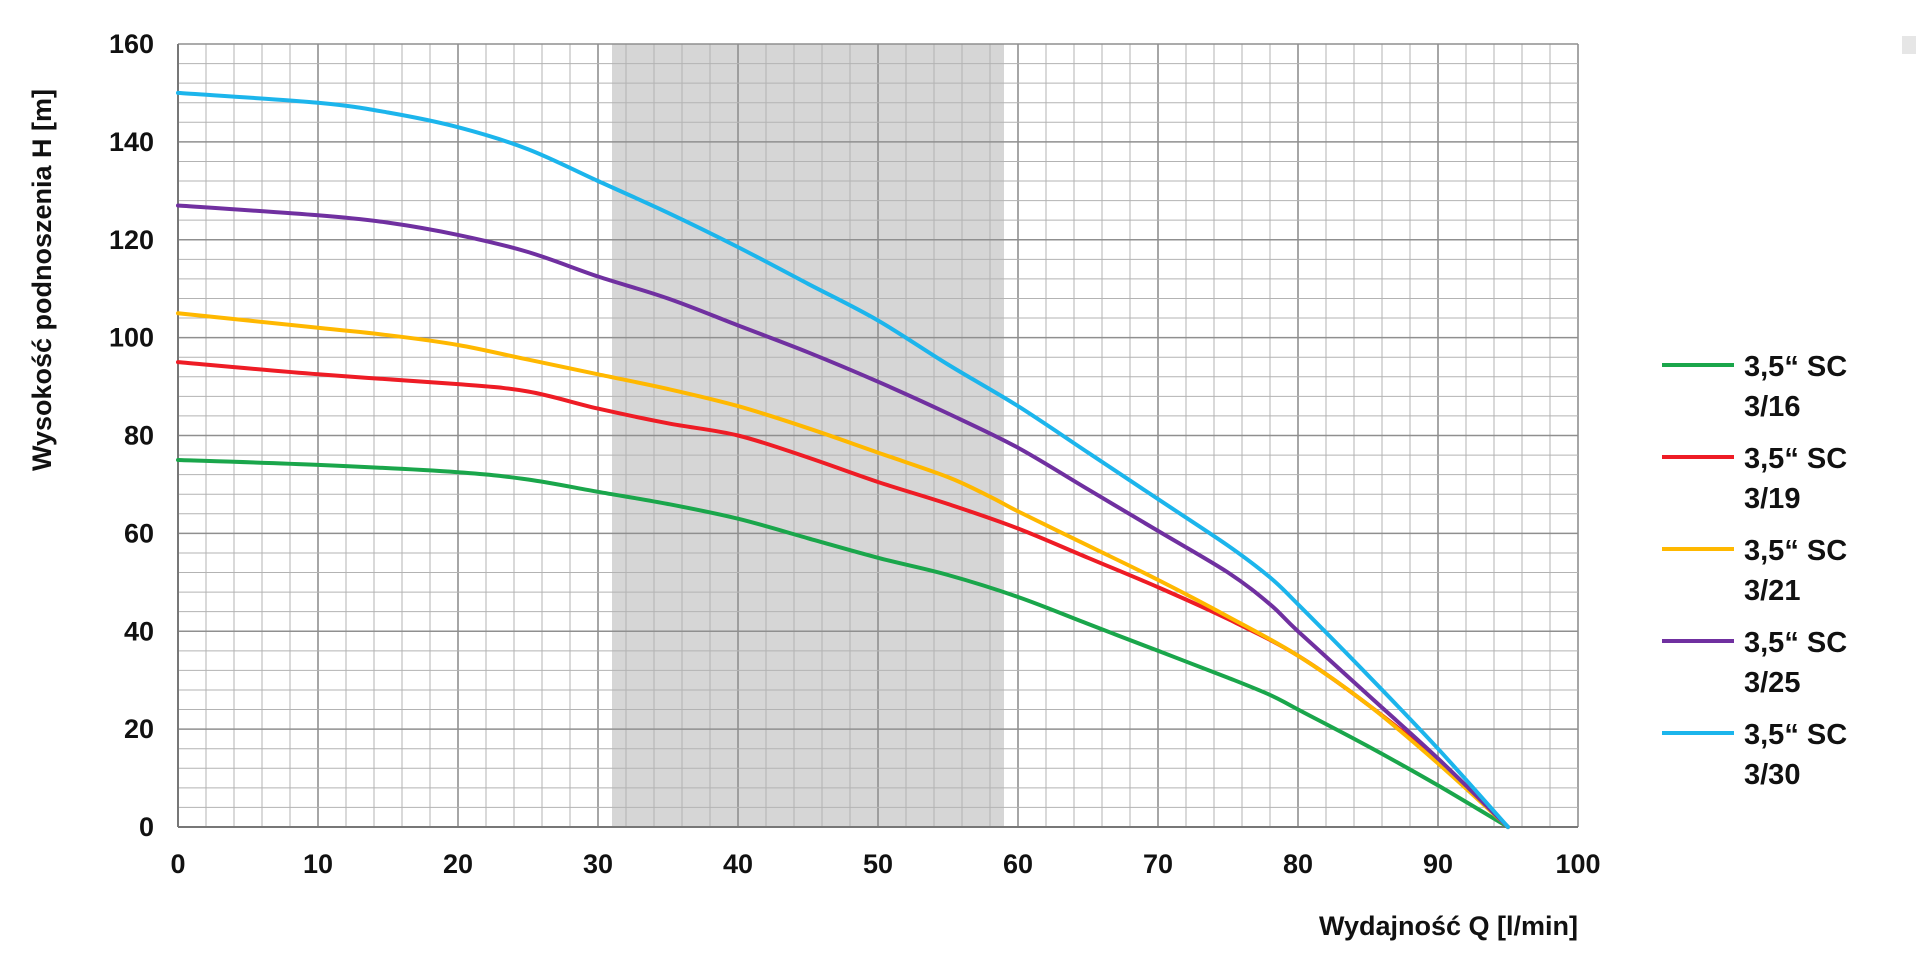  What do you see at coordinates (139, 436) in the screenshot?
I see `y-tick-label: 80` at bounding box center [139, 436].